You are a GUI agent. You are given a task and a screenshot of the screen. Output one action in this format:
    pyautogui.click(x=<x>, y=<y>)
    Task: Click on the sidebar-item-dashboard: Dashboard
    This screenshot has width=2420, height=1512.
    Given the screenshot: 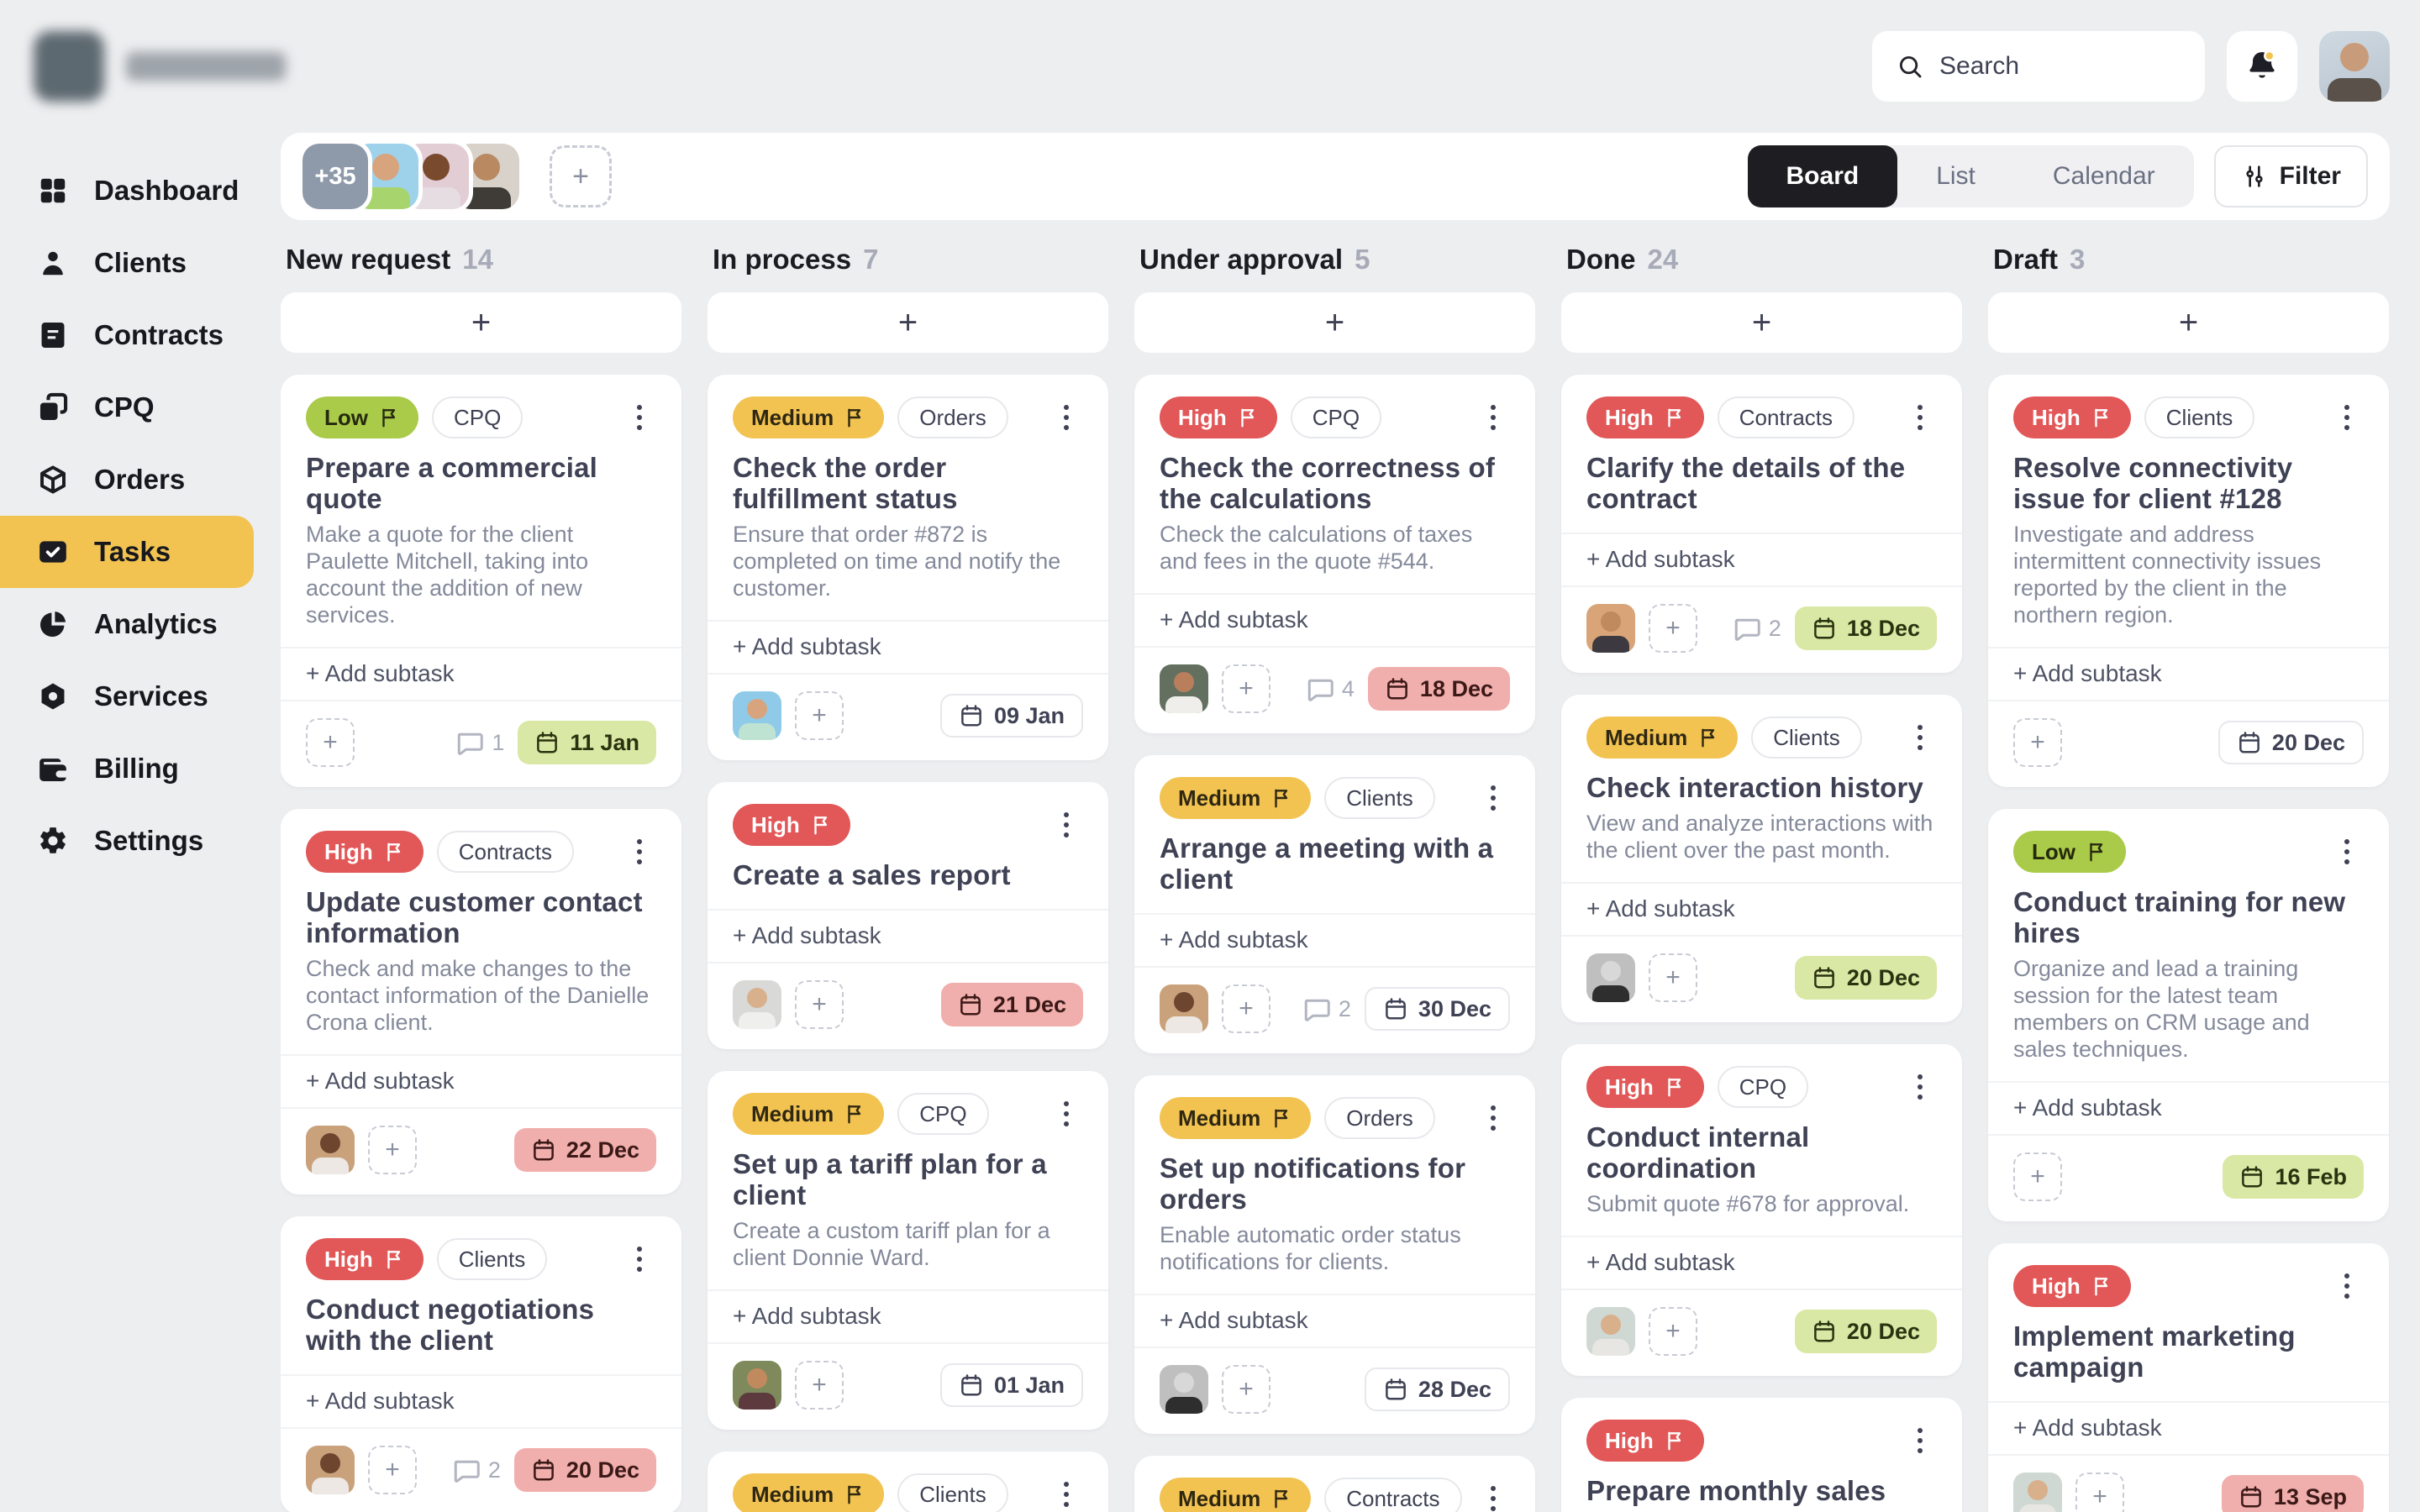 What is the action you would take?
    pyautogui.click(x=127, y=191)
    